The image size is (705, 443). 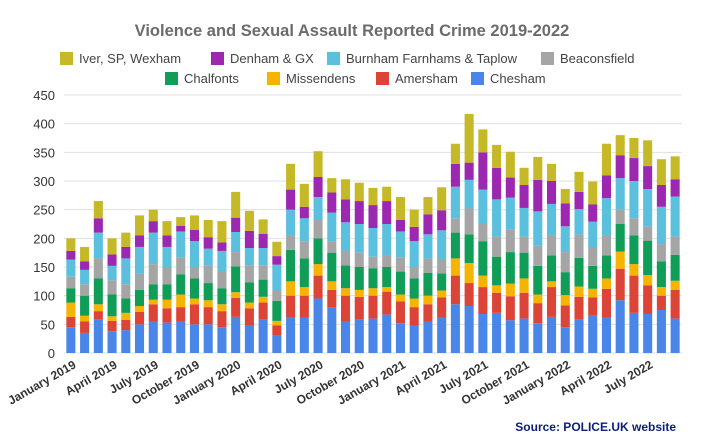 I want to click on legend-swatch-chalfonts, so click(x=171, y=78).